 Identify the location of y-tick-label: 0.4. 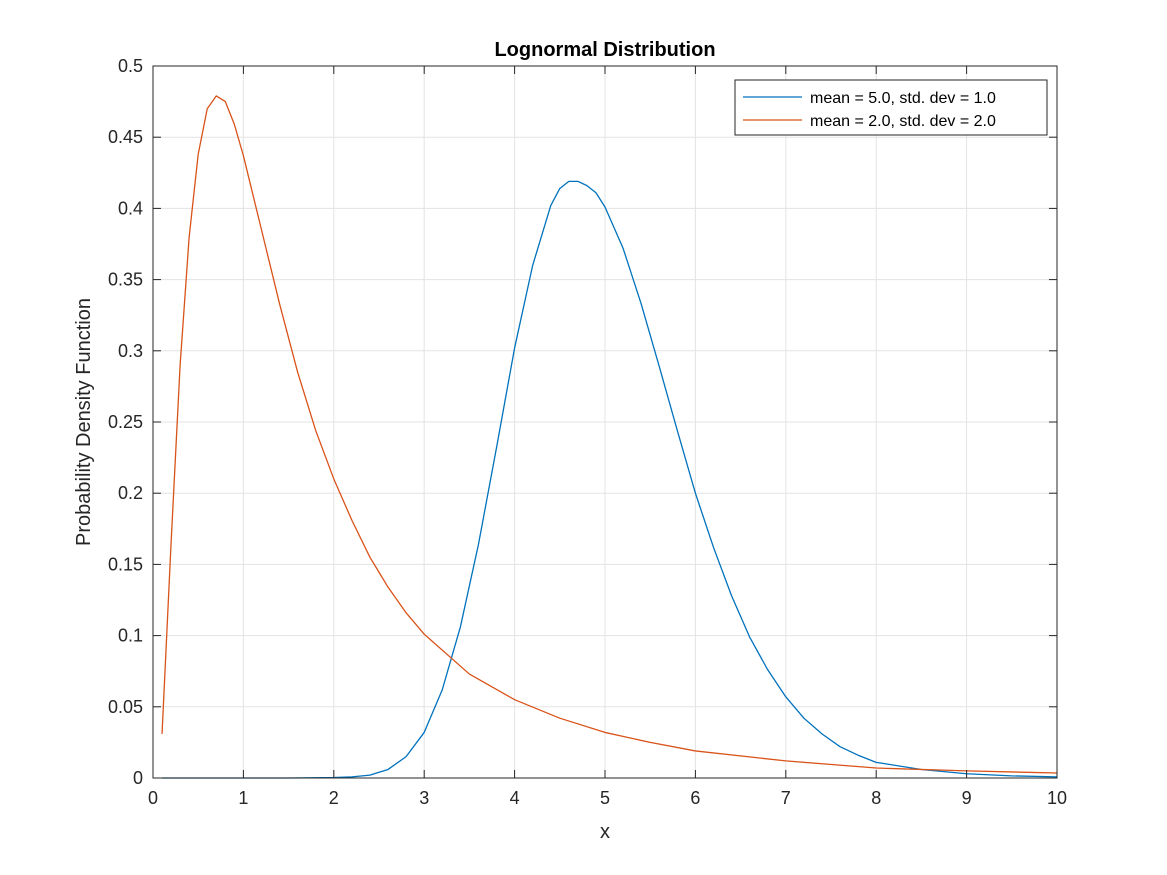
(130, 208).